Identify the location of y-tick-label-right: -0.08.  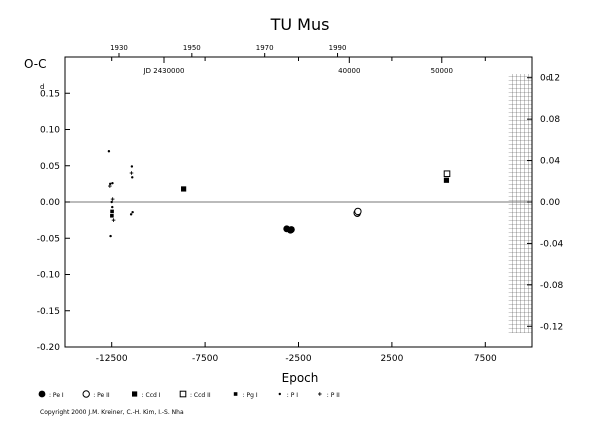
(552, 286).